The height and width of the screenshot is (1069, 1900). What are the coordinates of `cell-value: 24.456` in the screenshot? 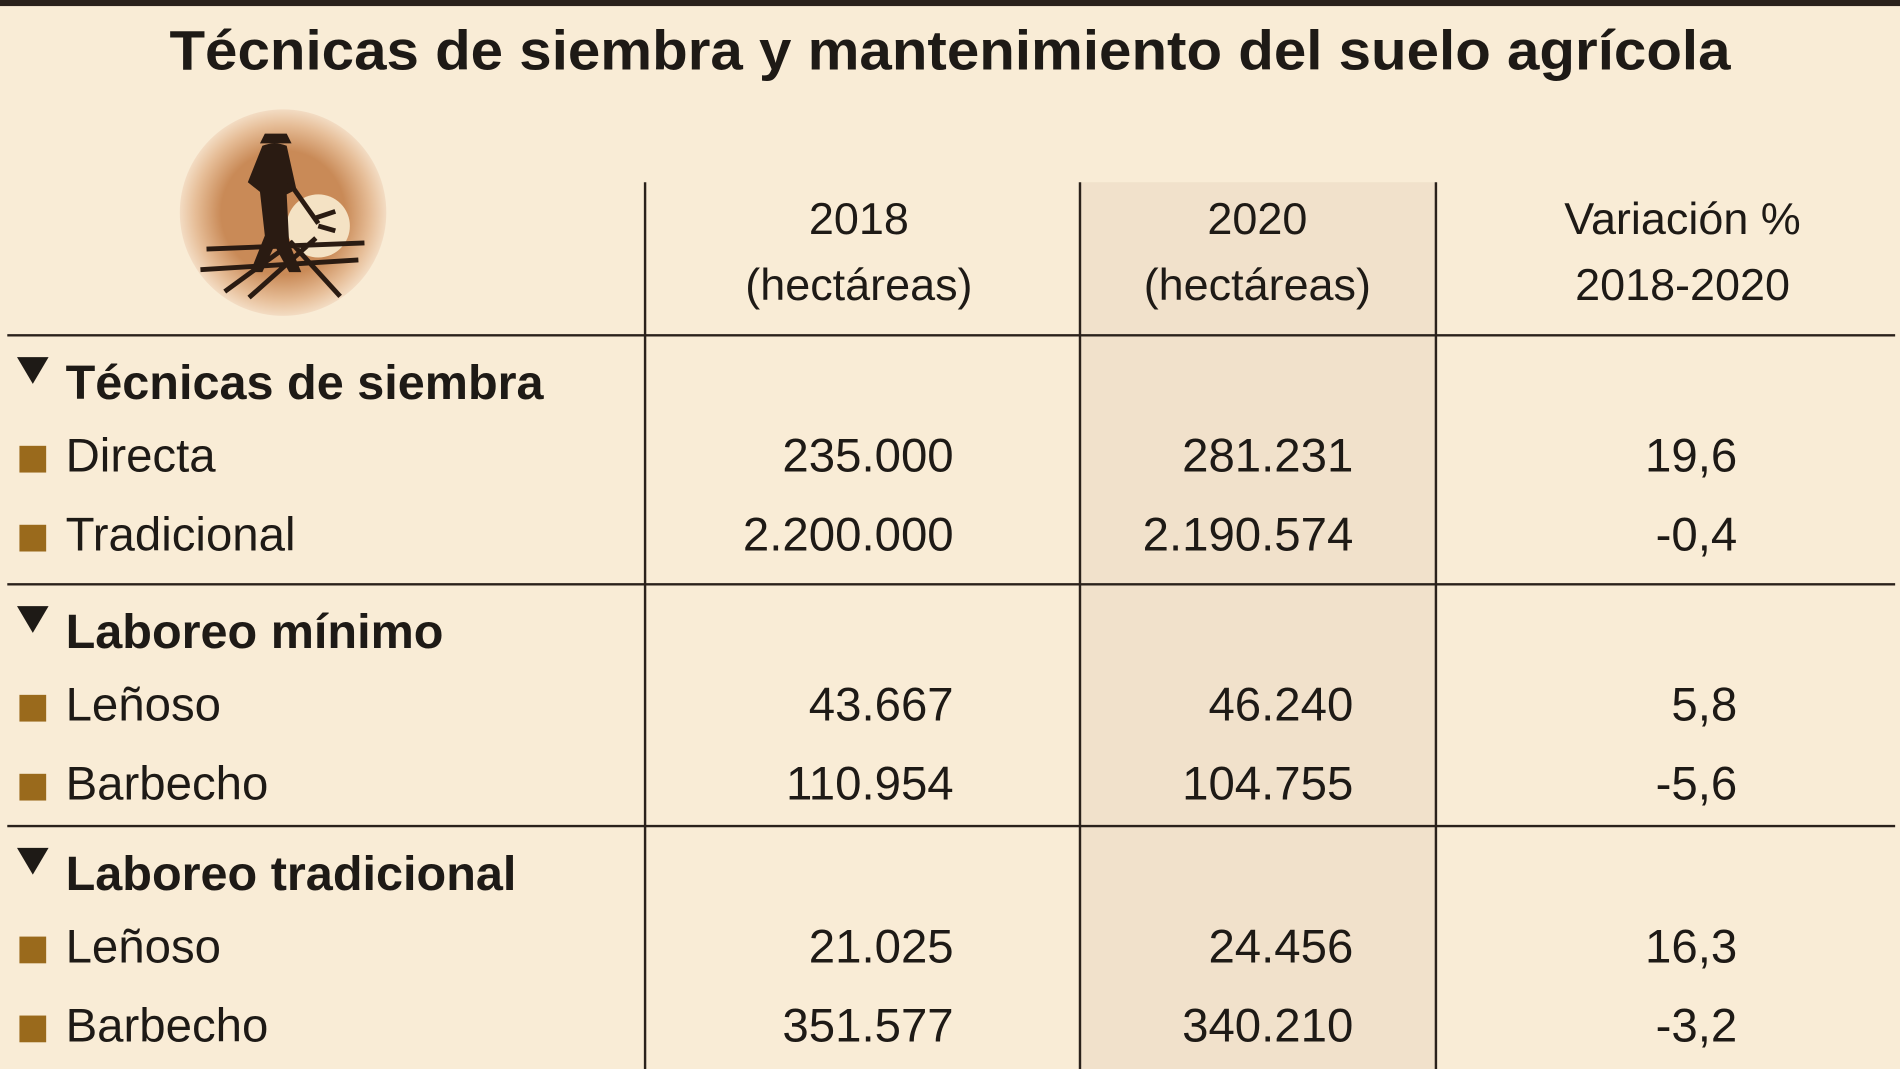 It's located at (1280, 946).